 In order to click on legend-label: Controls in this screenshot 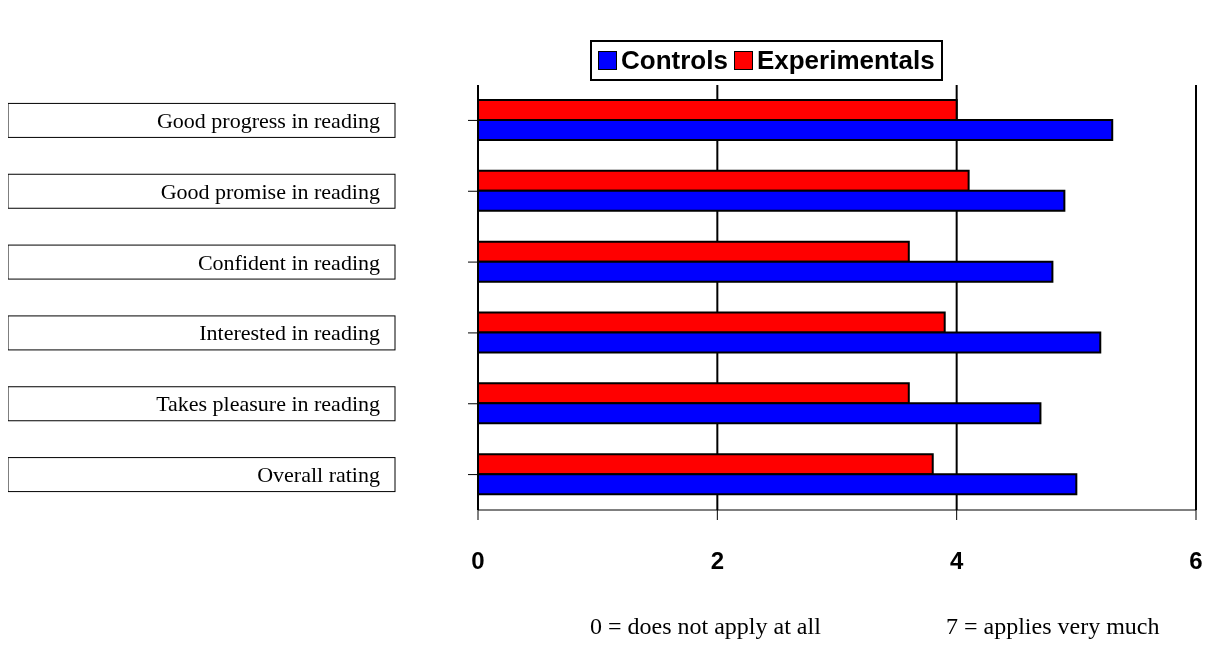, I will do `click(674, 60)`.